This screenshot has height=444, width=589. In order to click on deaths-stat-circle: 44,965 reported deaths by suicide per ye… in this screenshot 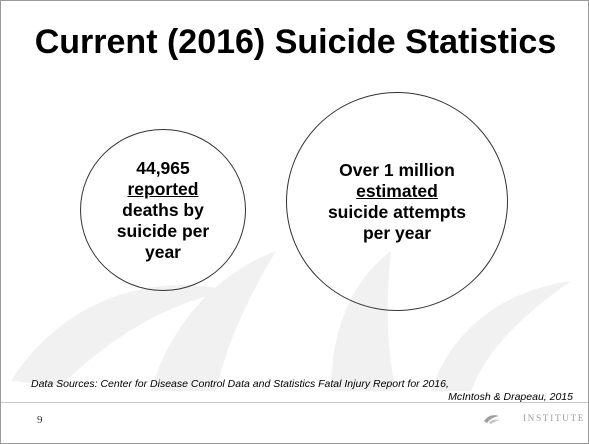, I will do `click(163, 210)`.